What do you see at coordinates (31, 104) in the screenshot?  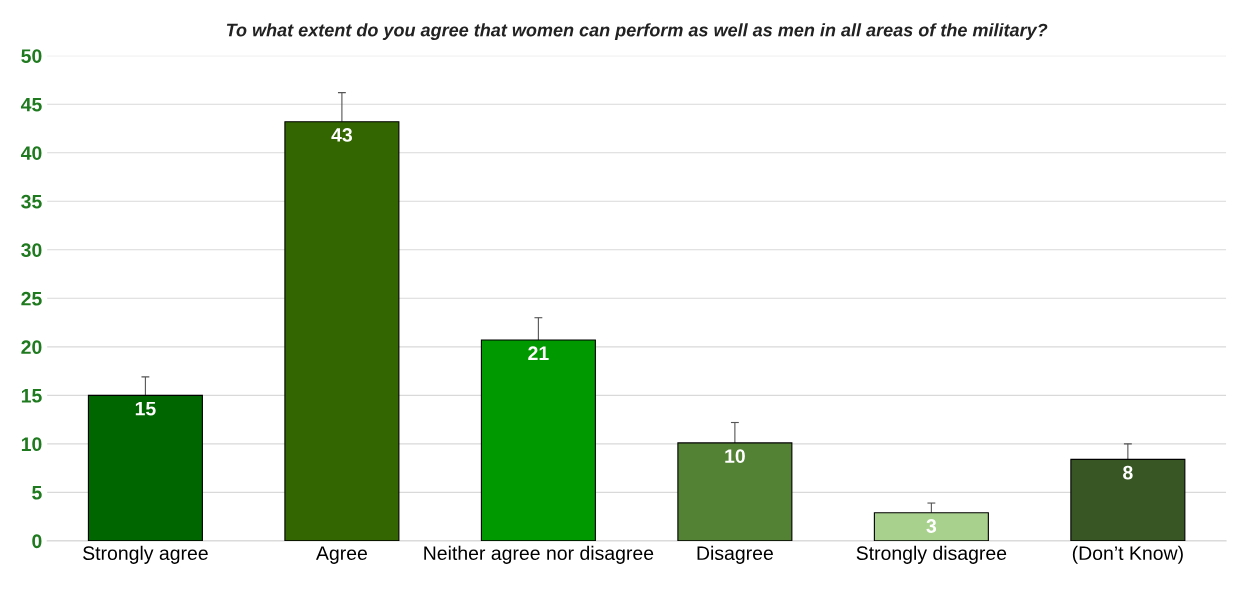 I see `y-tick-label: 45` at bounding box center [31, 104].